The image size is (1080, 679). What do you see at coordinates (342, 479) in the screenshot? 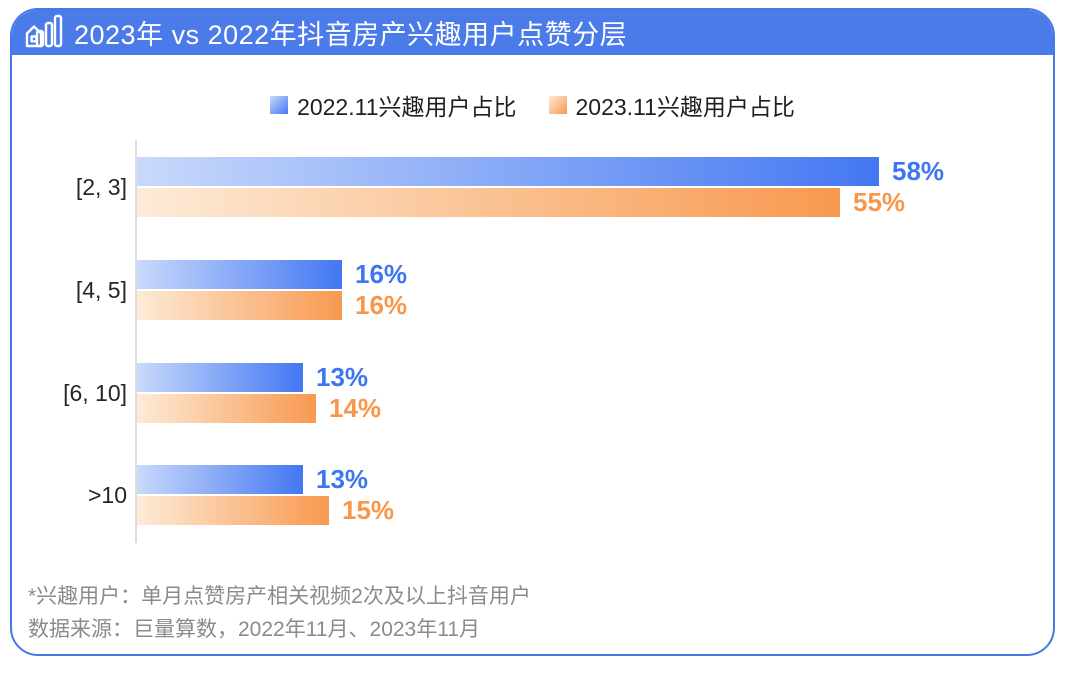
I see `value-label-2022-3: 13%` at bounding box center [342, 479].